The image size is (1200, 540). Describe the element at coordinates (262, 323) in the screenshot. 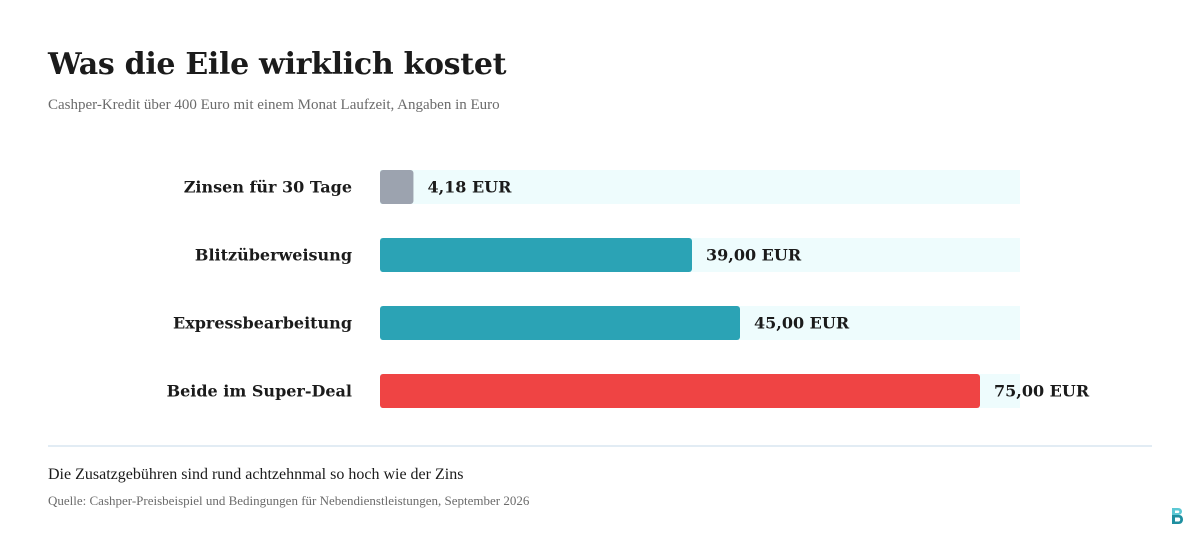

I see `category-label: Expressbearbeitung` at that location.